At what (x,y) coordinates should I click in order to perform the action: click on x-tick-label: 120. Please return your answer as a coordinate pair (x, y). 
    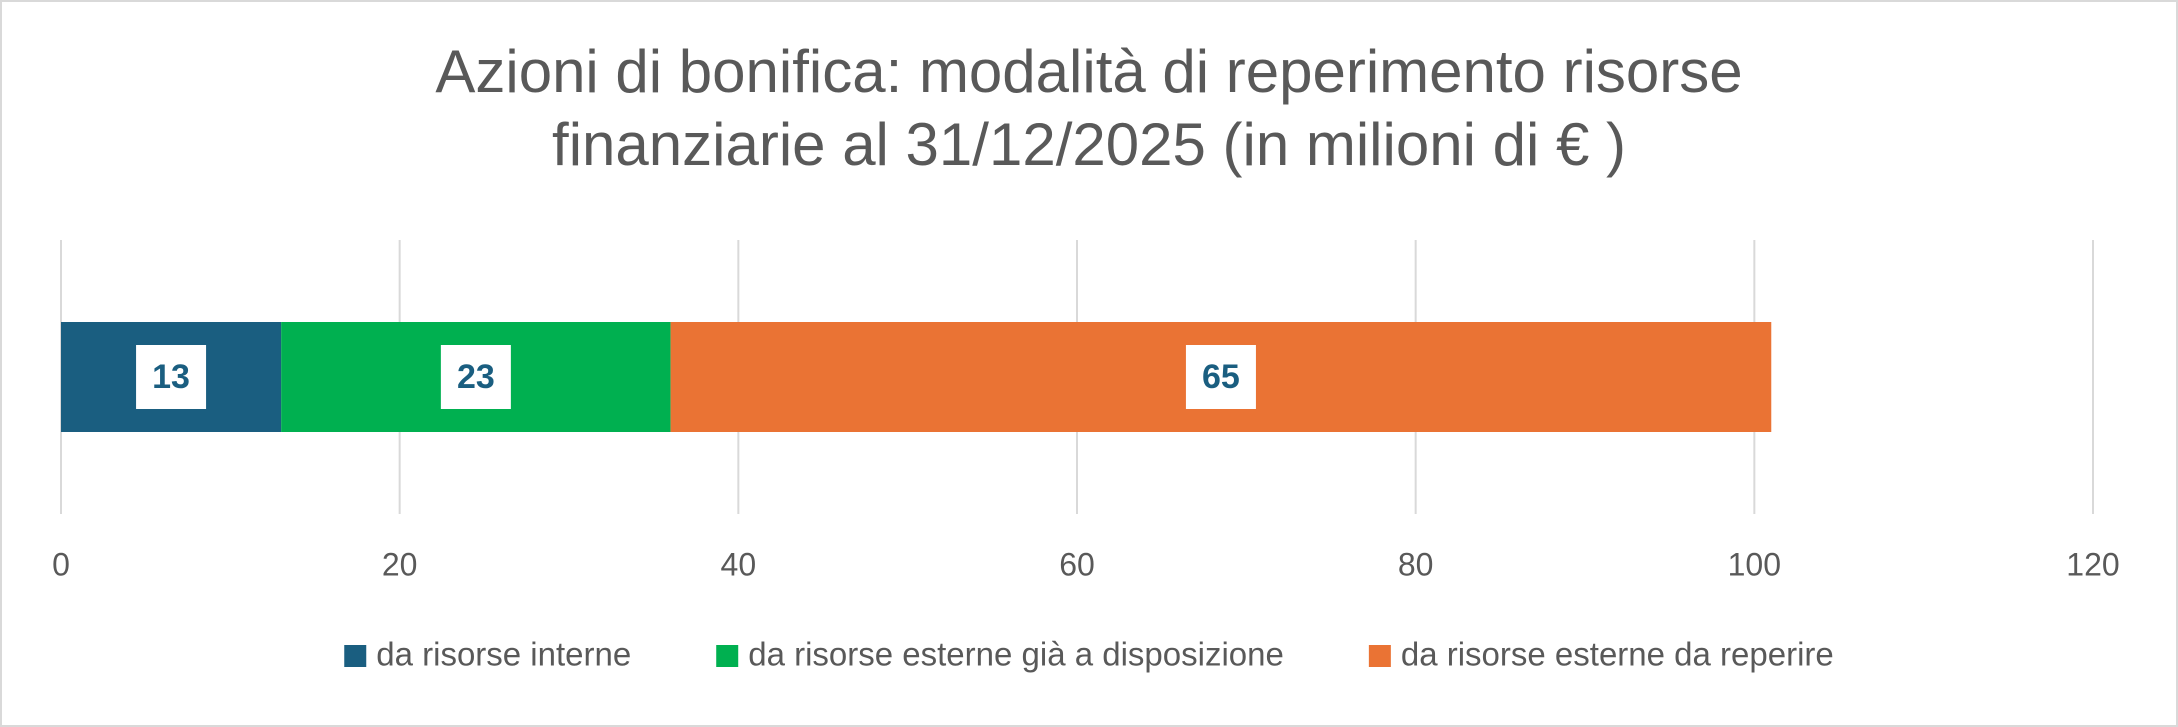
    Looking at the image, I should click on (2092, 564).